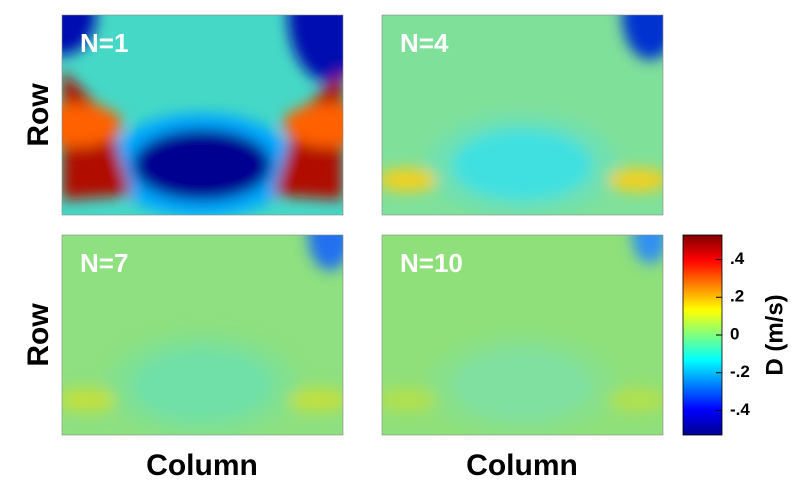  What do you see at coordinates (737, 296) in the screenshot?
I see `colorbar-tick-label: .2` at bounding box center [737, 296].